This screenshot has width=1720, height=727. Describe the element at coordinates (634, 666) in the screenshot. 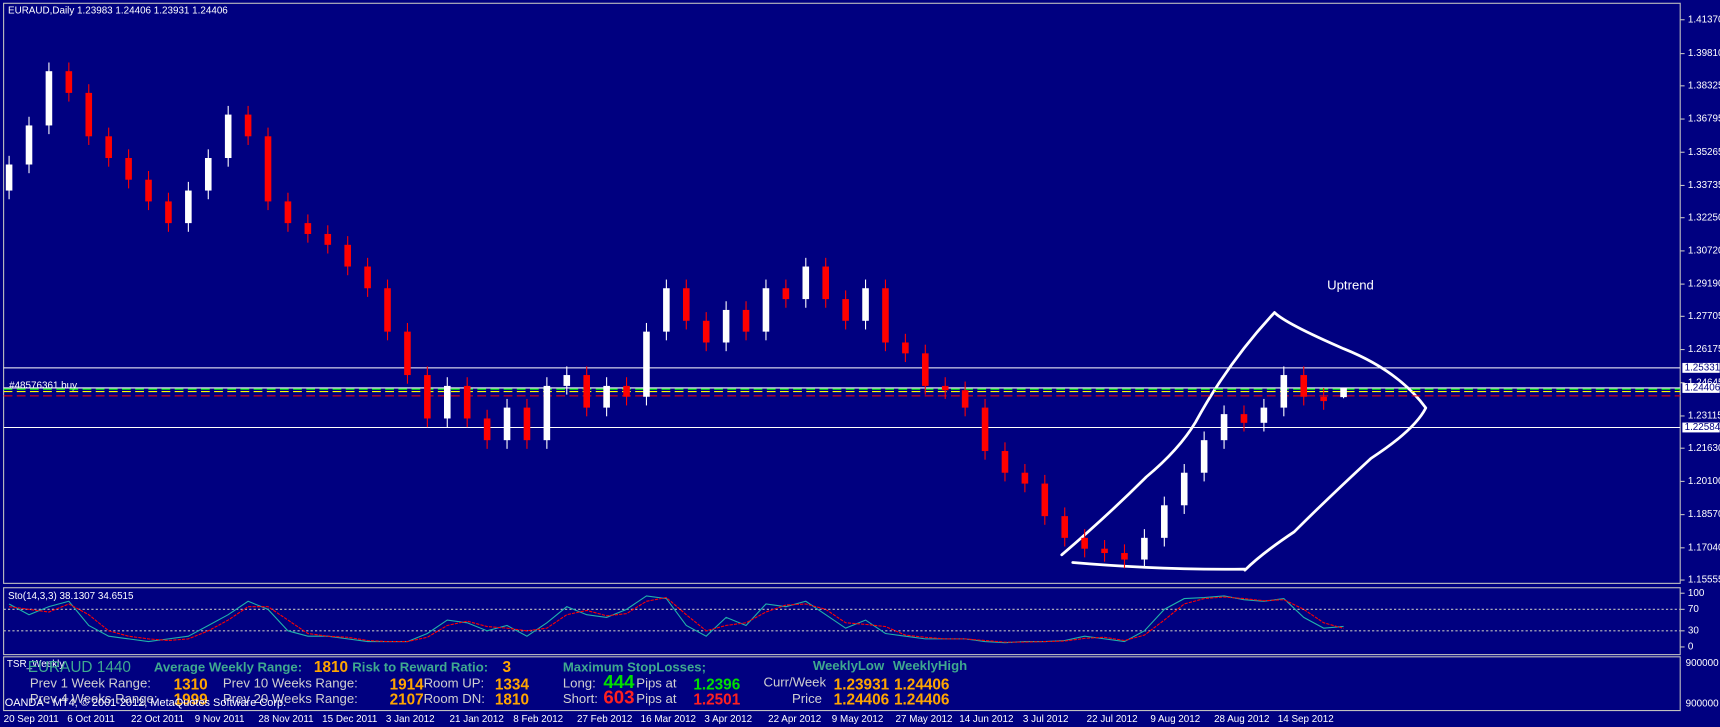

I see `label: Maximum StopLosses;` at that location.